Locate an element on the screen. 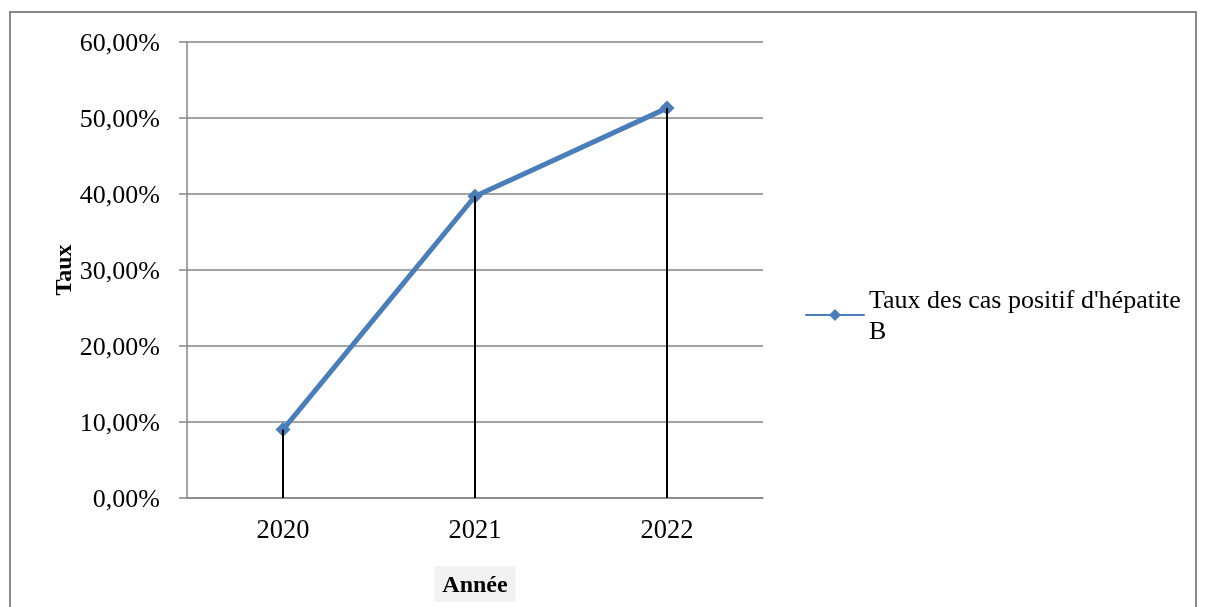 Image resolution: width=1206 pixels, height=607 pixels. x-tick-label: 2021 is located at coordinates (475, 528).